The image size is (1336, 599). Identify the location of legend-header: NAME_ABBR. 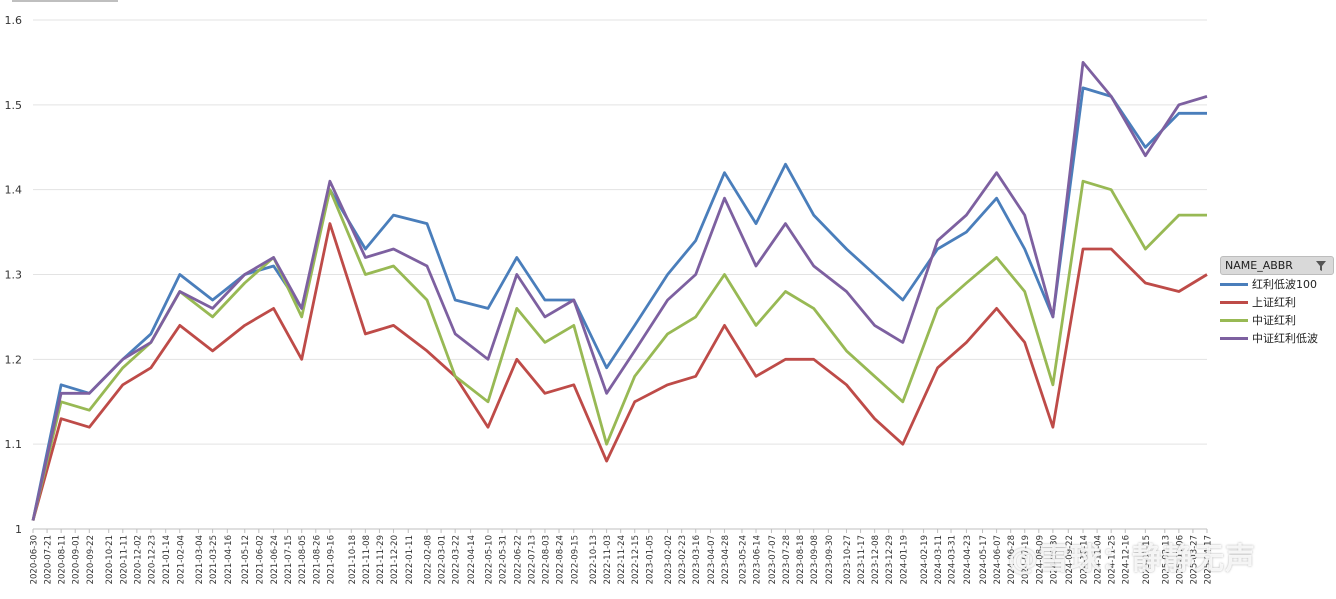
(1277, 265).